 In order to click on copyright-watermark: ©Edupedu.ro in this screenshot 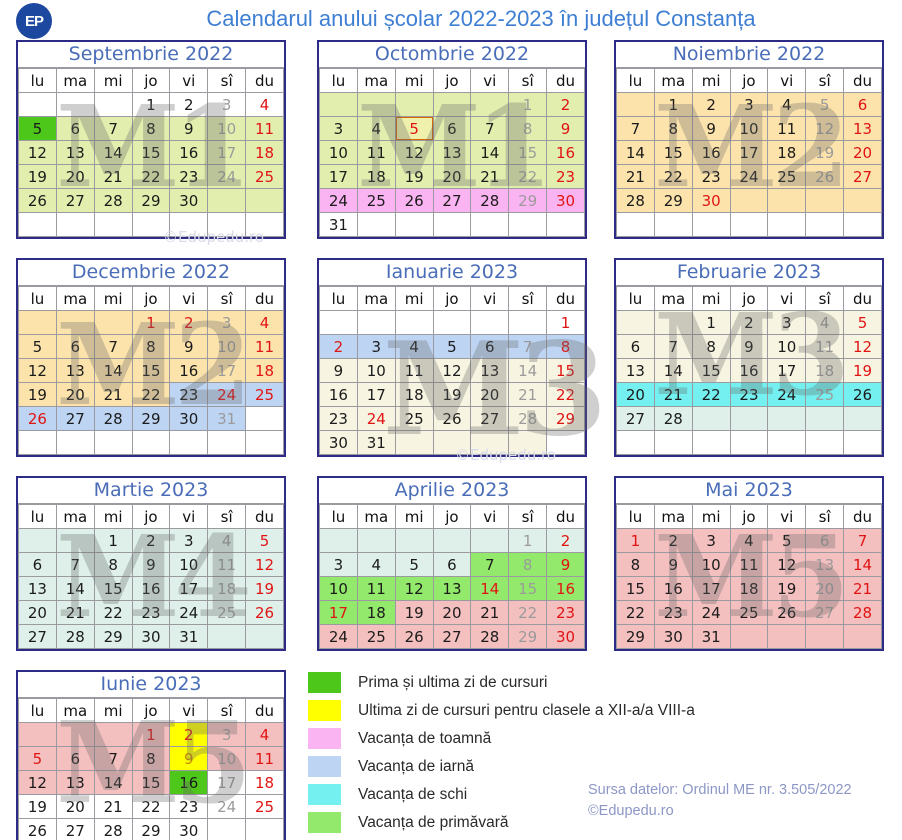, I will do `click(214, 237)`.